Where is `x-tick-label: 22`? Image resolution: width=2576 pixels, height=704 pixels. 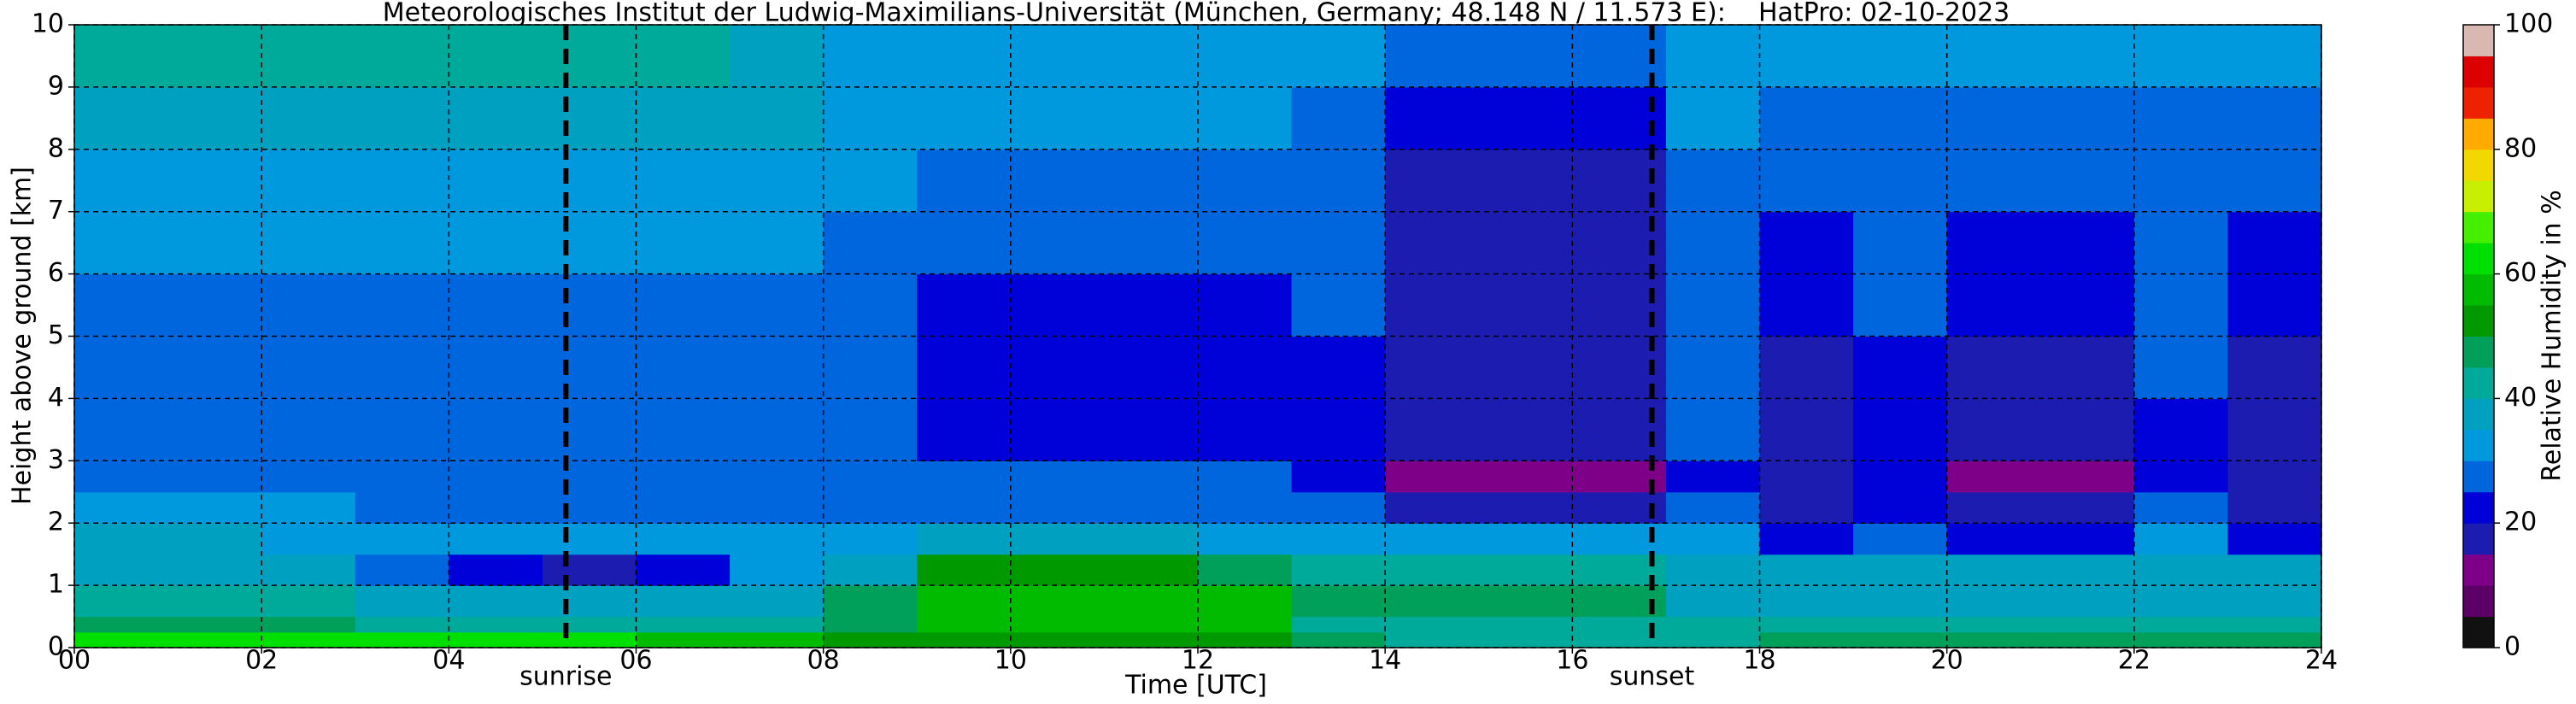
x-tick-label: 22 is located at coordinates (2134, 661).